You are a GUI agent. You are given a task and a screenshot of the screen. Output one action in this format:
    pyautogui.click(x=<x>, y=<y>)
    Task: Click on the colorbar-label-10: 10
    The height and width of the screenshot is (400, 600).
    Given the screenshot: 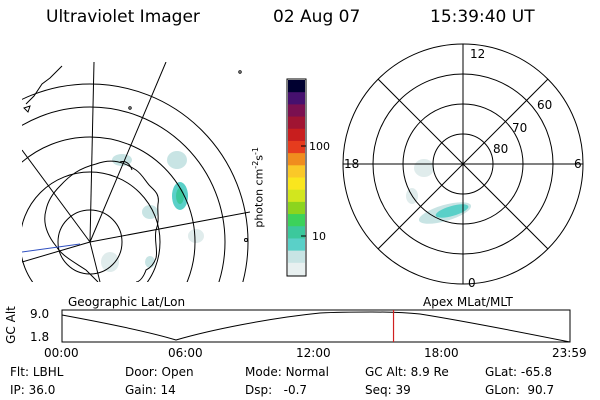 What is the action you would take?
    pyautogui.click(x=319, y=236)
    